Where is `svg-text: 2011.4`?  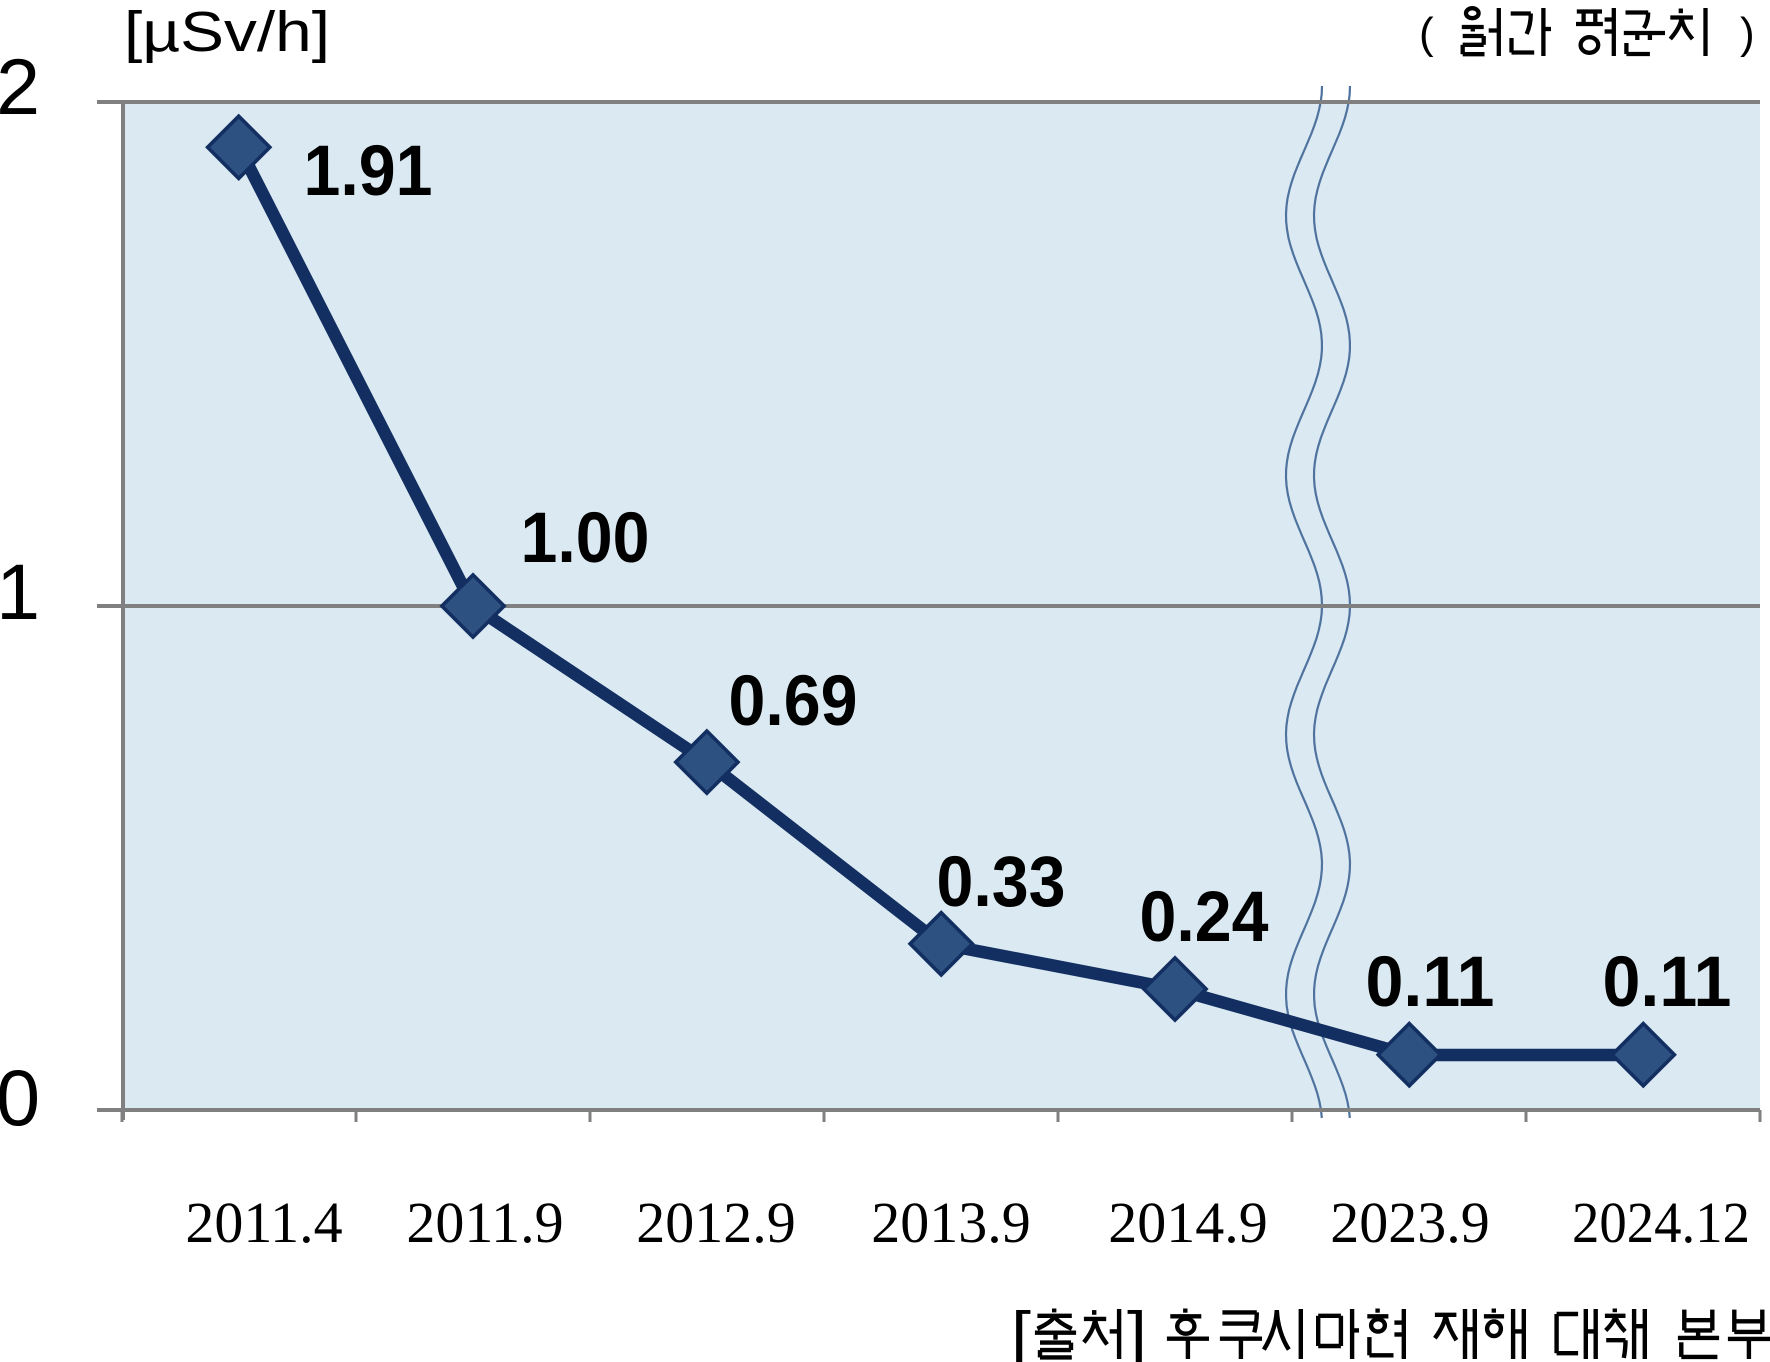
svg-text: 2011.4 is located at coordinates (263, 1222).